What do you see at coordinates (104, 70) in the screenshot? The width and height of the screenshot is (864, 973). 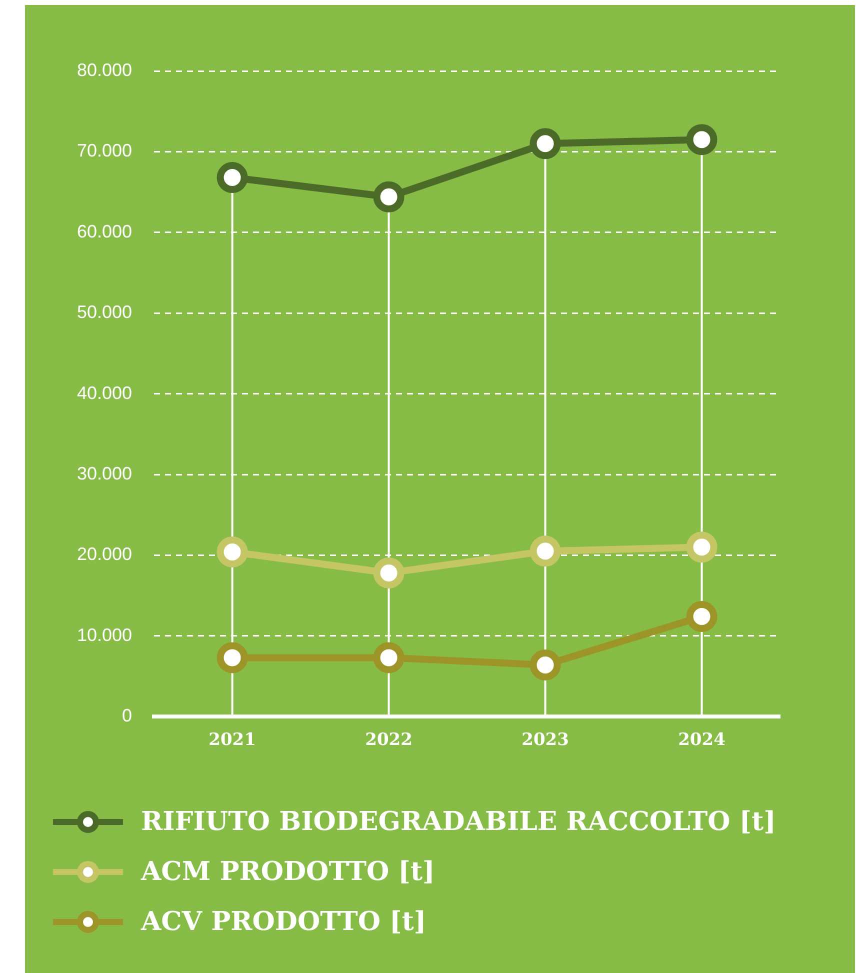 I see `y-tick-label: 80.000` at bounding box center [104, 70].